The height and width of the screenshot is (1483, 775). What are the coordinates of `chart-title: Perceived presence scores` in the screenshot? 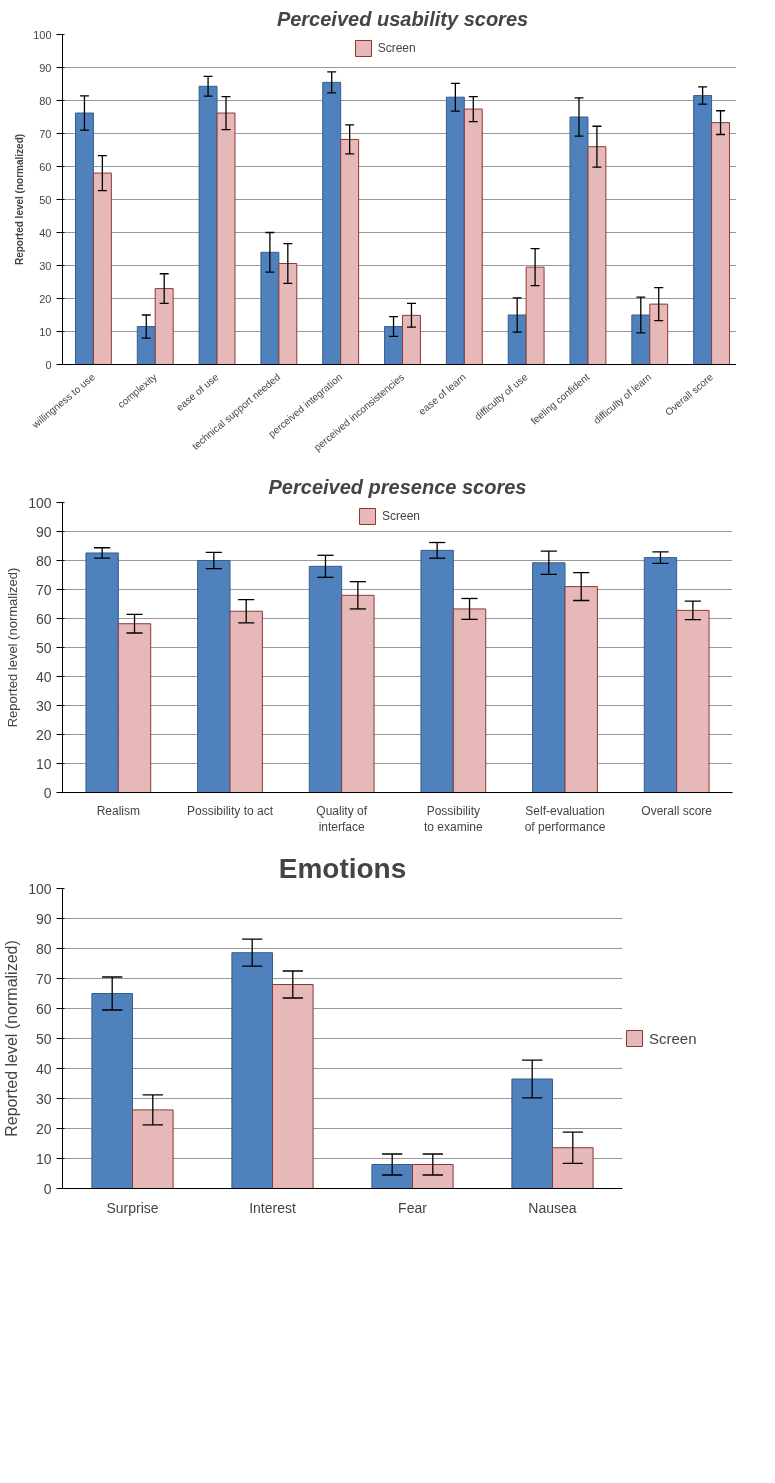 It's located at (397, 486).